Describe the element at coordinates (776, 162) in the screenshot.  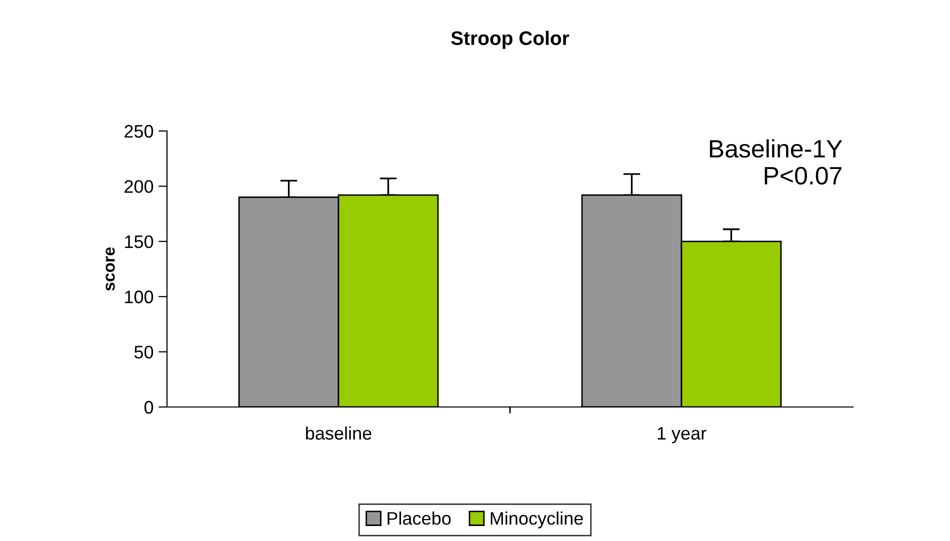
I see `annotation: Baseline-1Y P<0.07` at that location.